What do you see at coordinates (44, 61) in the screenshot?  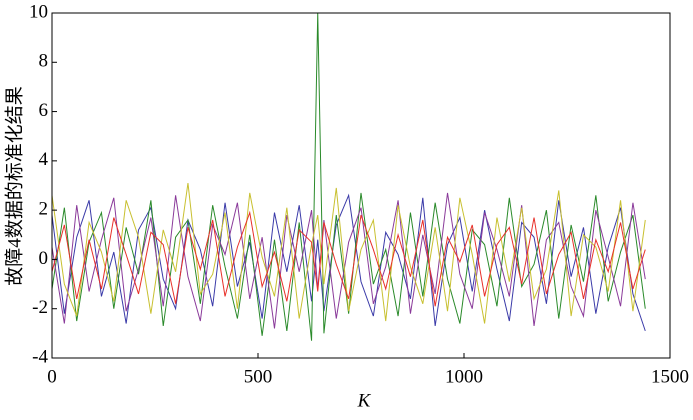 I see `y-tick-label: 8` at bounding box center [44, 61].